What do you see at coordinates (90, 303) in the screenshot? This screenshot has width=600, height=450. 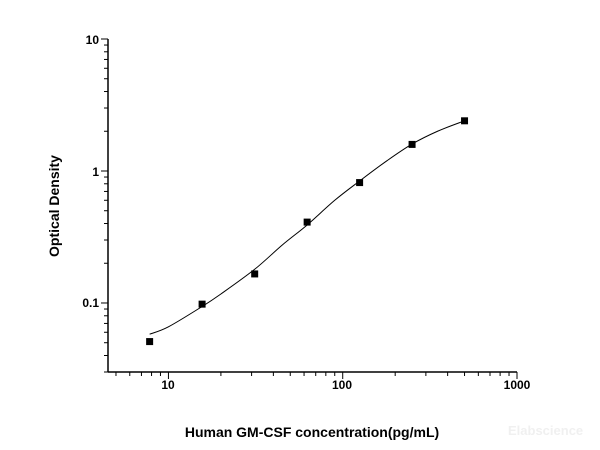 I see `y-tick-label: 0.1` at bounding box center [90, 303].